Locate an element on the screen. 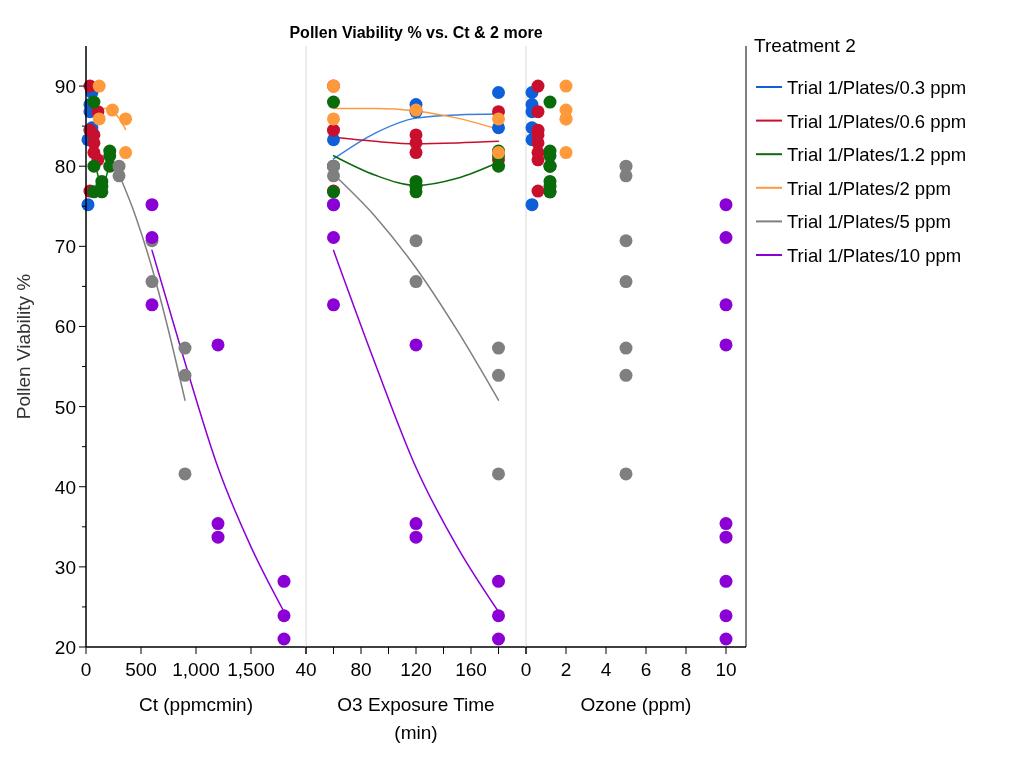  x-tick-label: 160 is located at coordinates (471, 669).